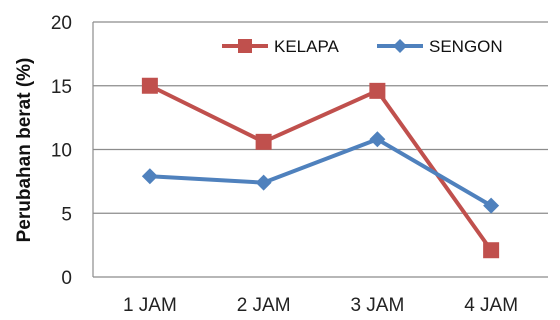 The width and height of the screenshot is (560, 320). What do you see at coordinates (61, 87) in the screenshot?
I see `y-tick-label: 15` at bounding box center [61, 87].